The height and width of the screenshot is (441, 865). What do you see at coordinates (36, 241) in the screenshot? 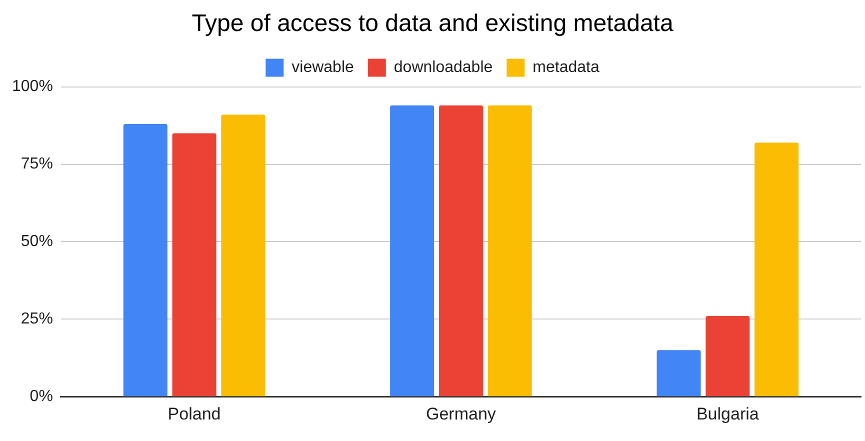
I see `y-tick-label: 50%` at bounding box center [36, 241].